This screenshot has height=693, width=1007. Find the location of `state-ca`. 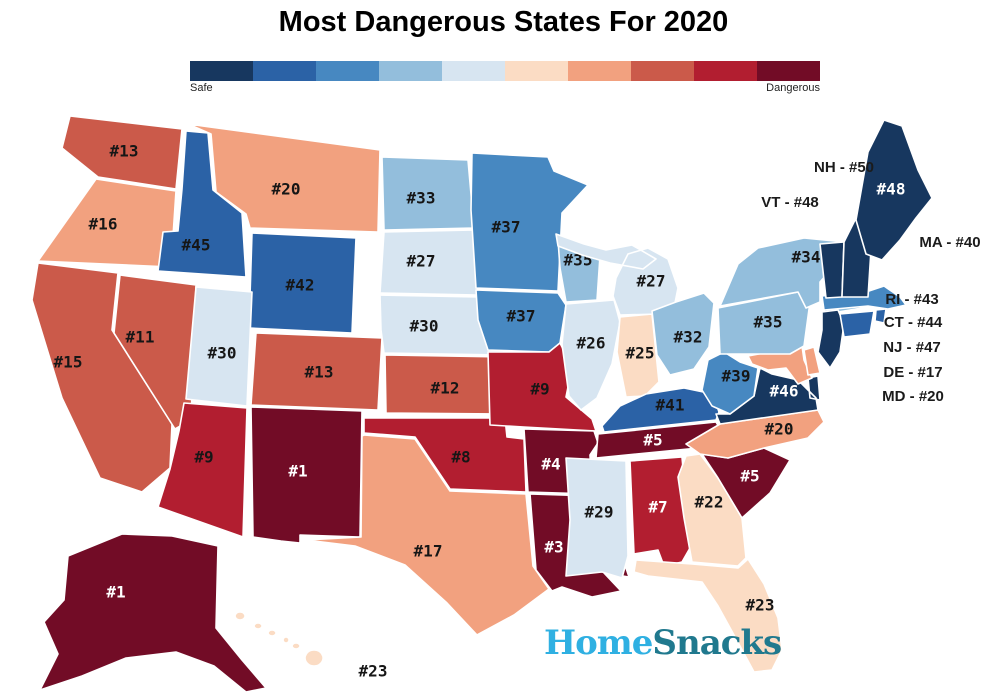

state-ca is located at coordinates (102, 377).